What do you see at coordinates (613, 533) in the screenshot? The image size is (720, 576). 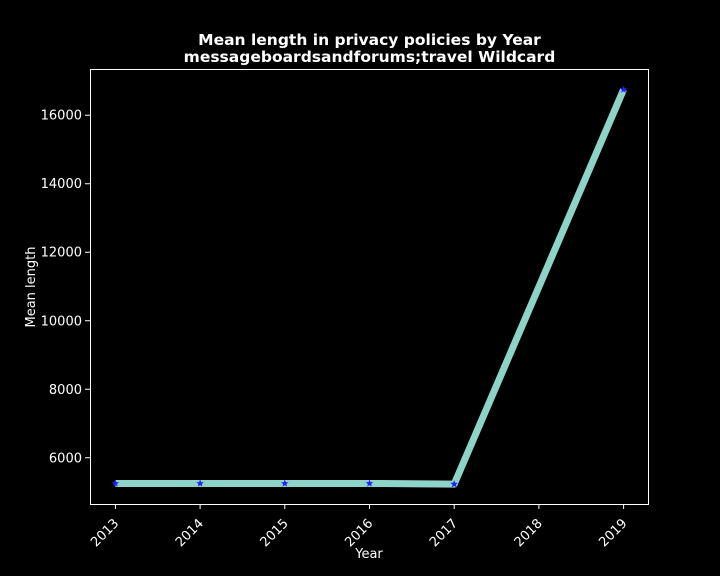 I see `x-tick-label: 2019` at bounding box center [613, 533].